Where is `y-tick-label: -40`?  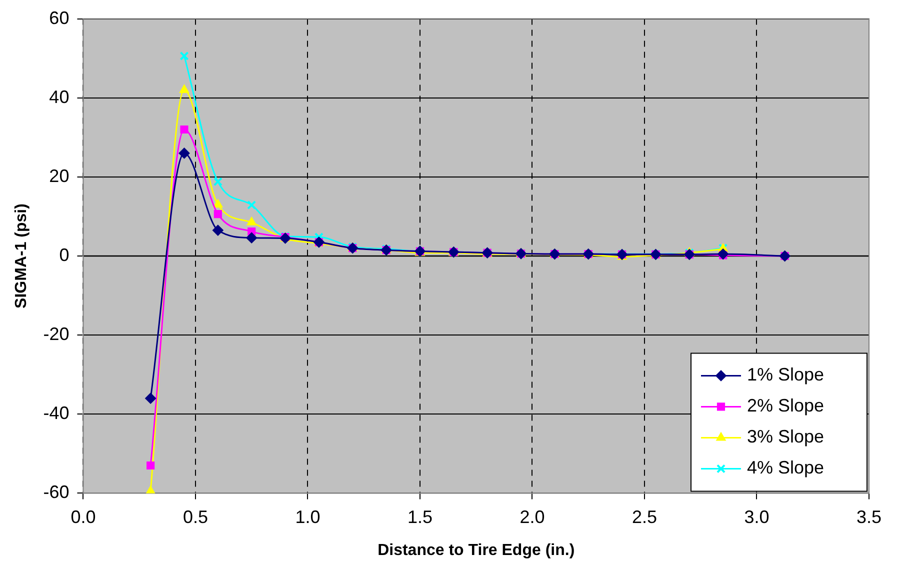 y-tick-label: -40 is located at coordinates (56, 413).